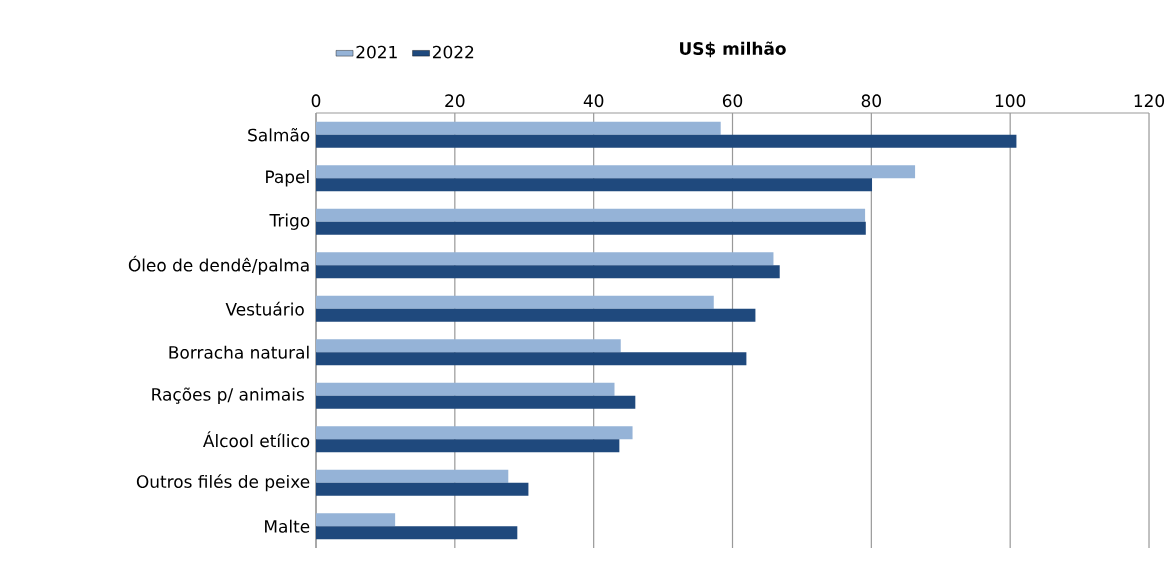  I want to click on x-tick-label: 0, so click(316, 101).